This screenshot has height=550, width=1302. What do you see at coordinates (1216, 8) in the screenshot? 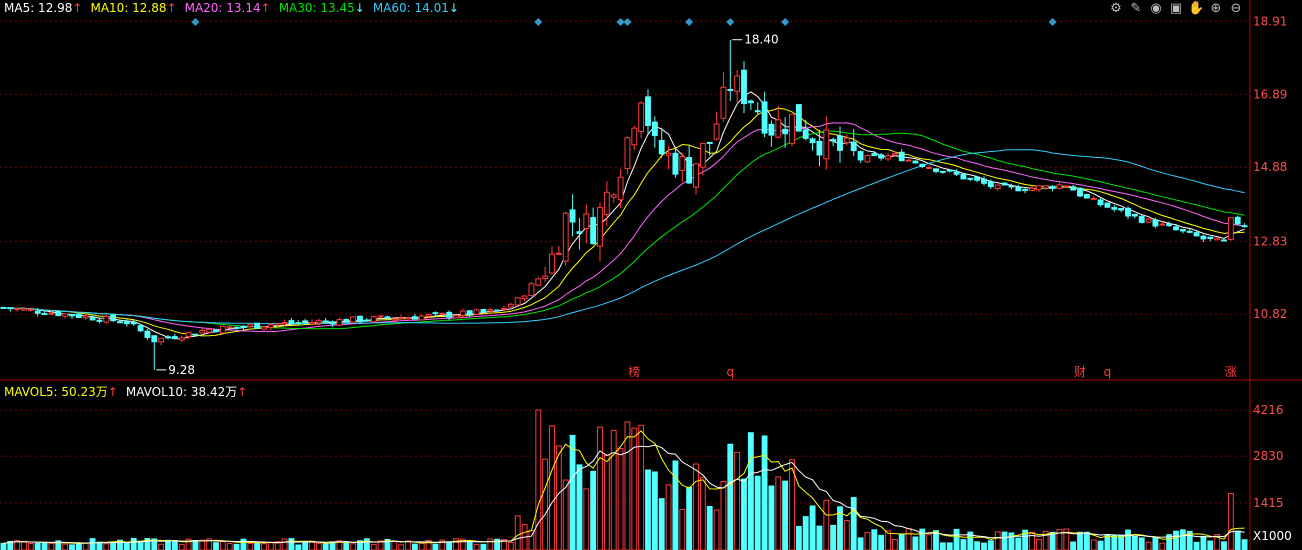
I see `zoom-in-icon: ⊕` at bounding box center [1216, 8].